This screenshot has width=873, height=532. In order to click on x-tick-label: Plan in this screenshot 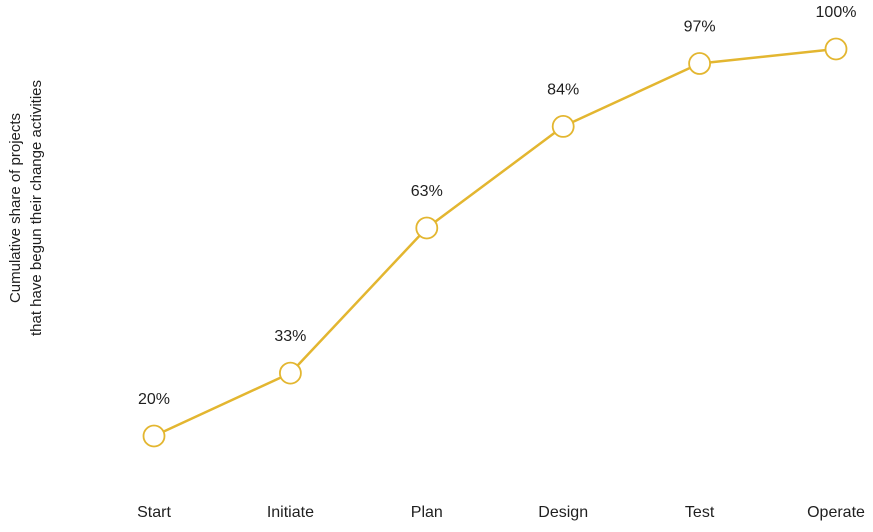, I will do `click(427, 512)`.